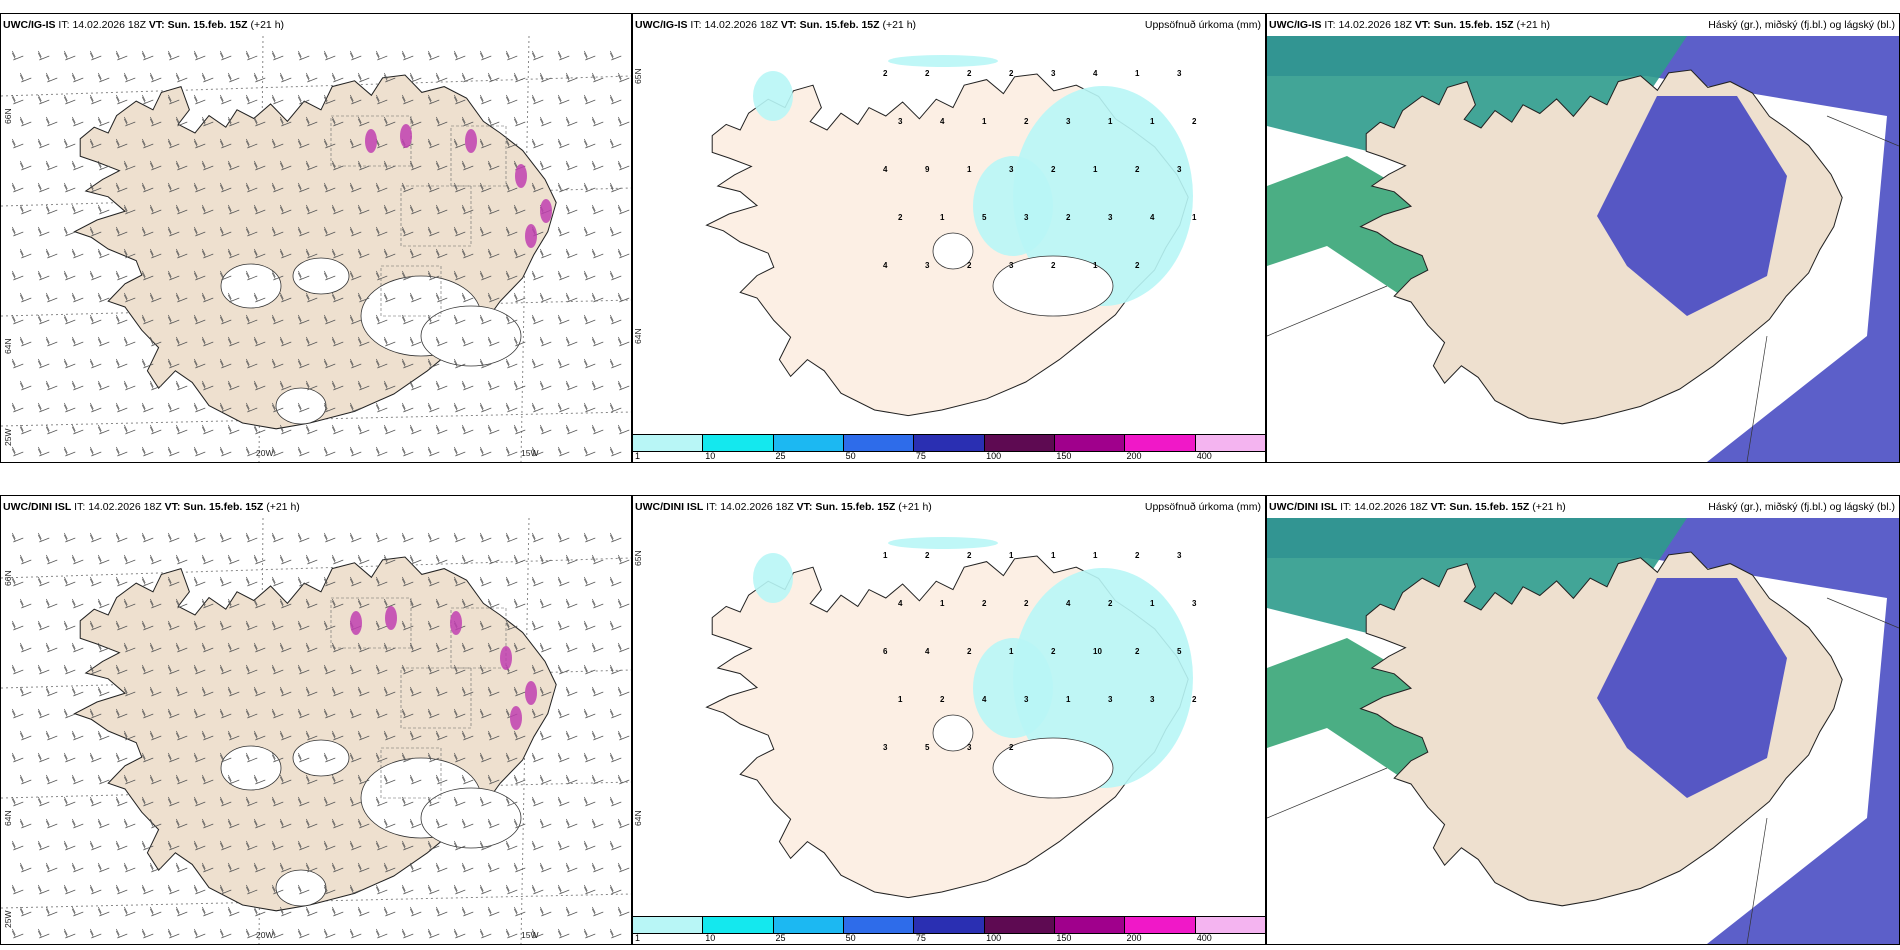 Image resolution: width=1900 pixels, height=950 pixels. What do you see at coordinates (949, 443) in the screenshot?
I see `colorbar-swatches` at bounding box center [949, 443].